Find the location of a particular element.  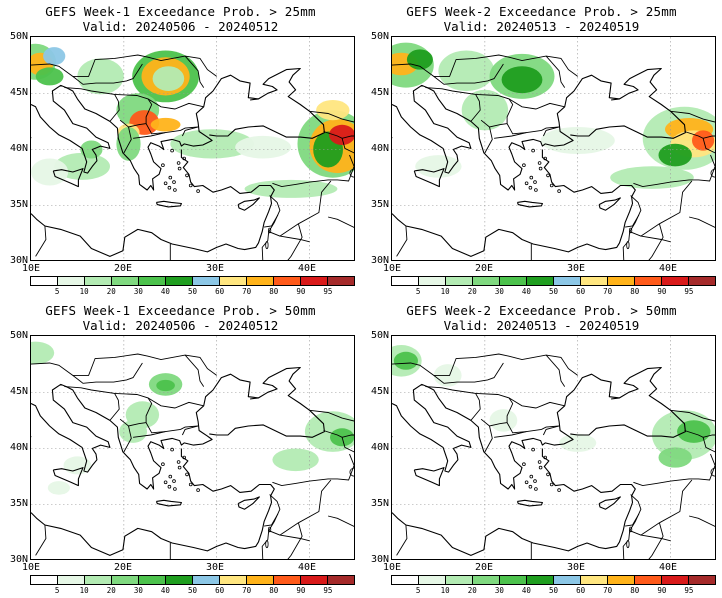

colorbar-tick-label: 30 is located at coordinates (138, 590).